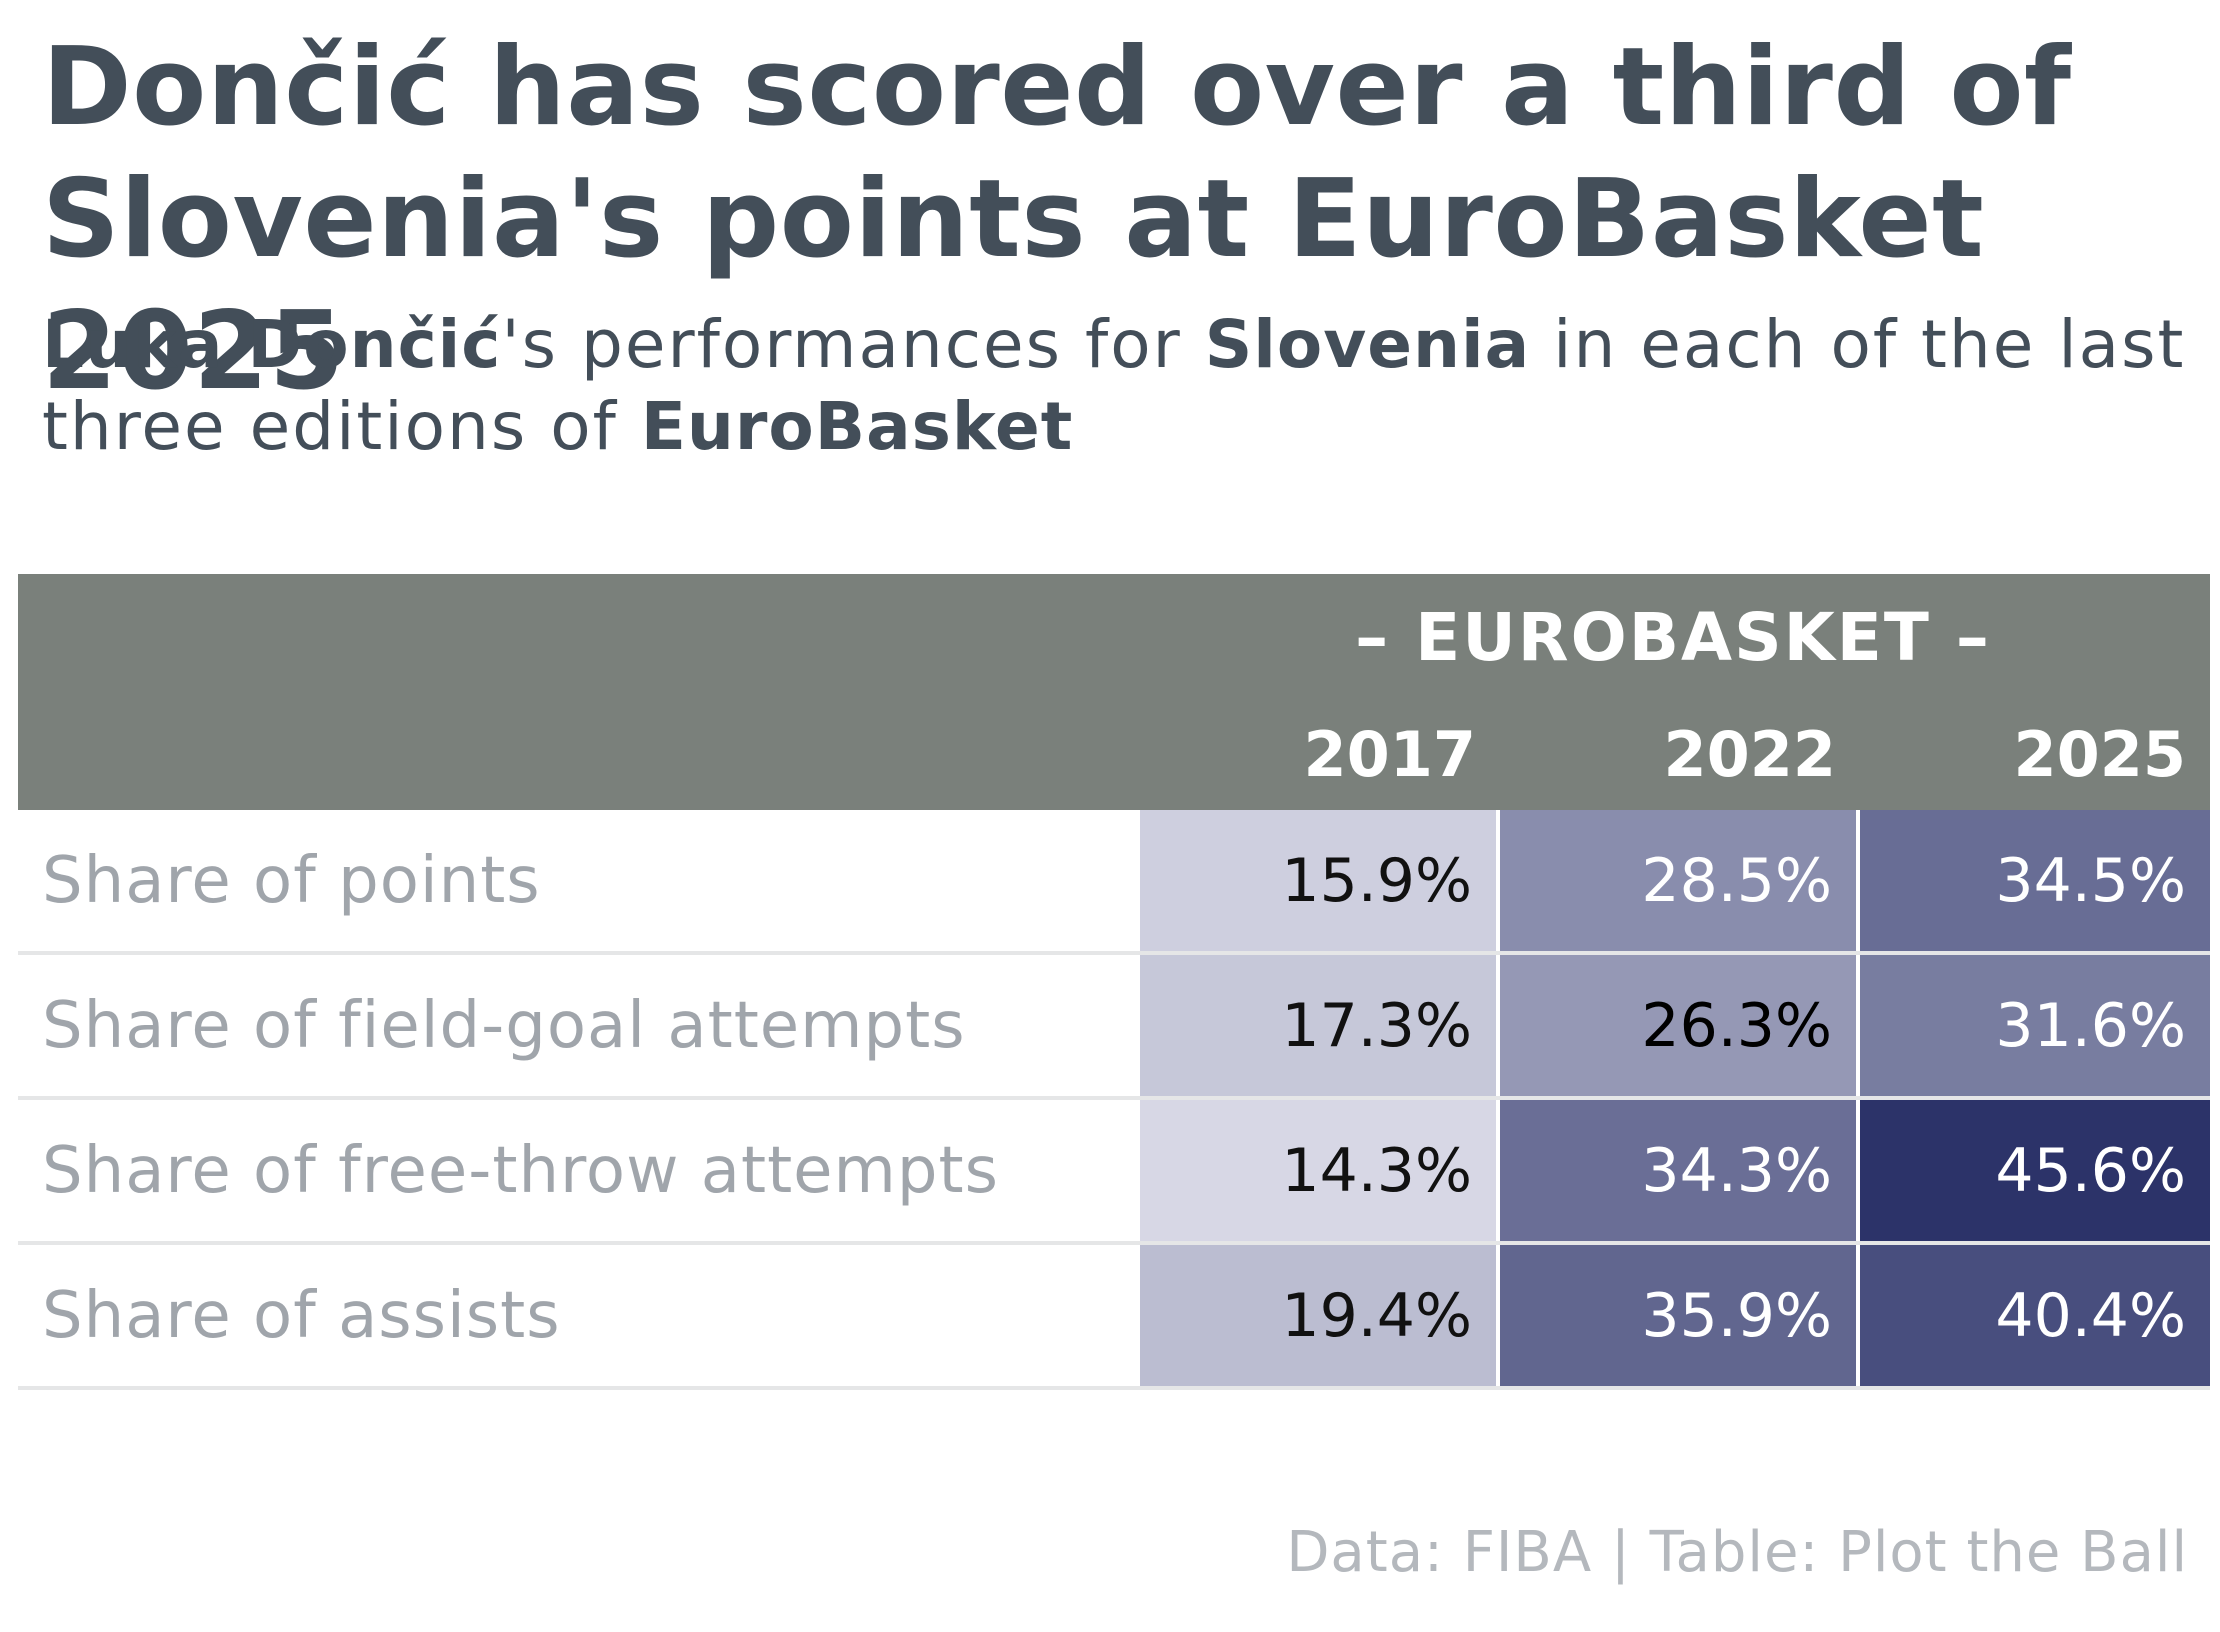 This screenshot has height=1632, width=2220. I want to click on subtitle-text-2: in each of the last three editions of, so click(1114, 385).